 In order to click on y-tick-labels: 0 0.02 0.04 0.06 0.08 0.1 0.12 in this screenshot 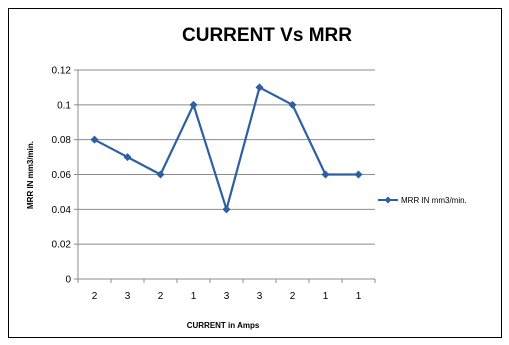, I will do `click(62, 176)`.